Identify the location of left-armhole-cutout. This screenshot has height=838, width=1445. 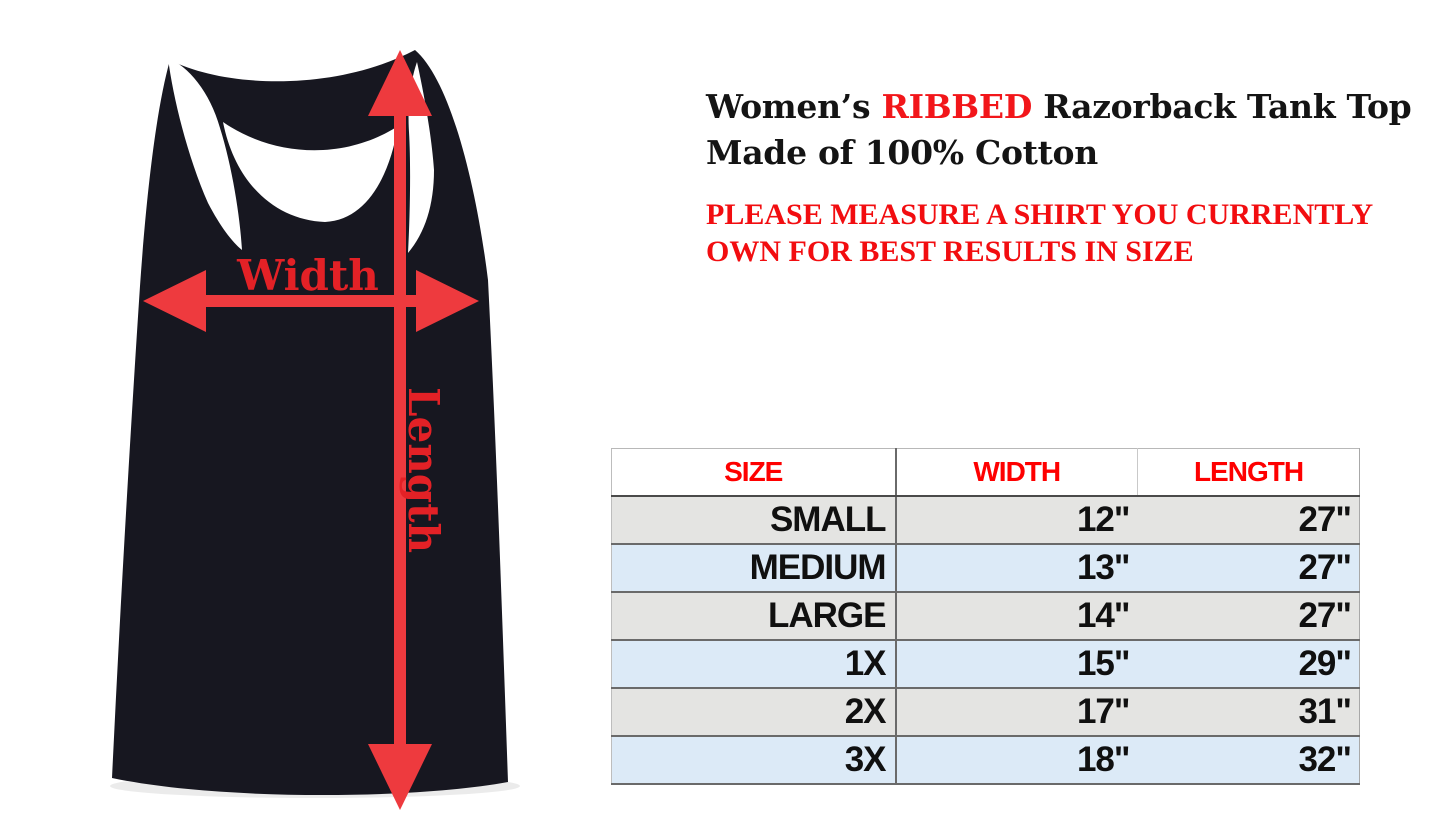
(205, 154).